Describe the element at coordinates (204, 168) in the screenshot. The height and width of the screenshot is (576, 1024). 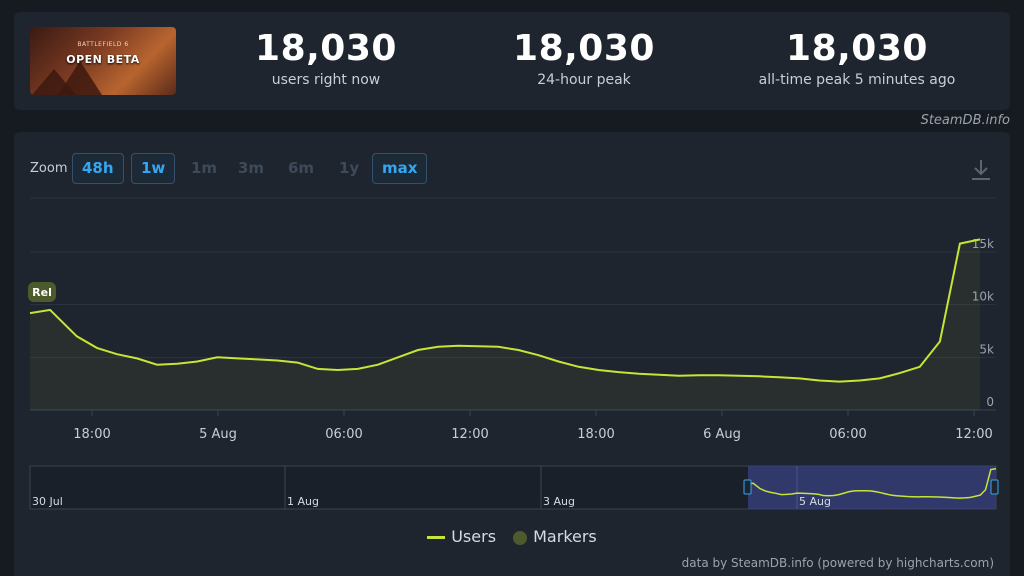
I see `zoom-1m-button: 1m` at that location.